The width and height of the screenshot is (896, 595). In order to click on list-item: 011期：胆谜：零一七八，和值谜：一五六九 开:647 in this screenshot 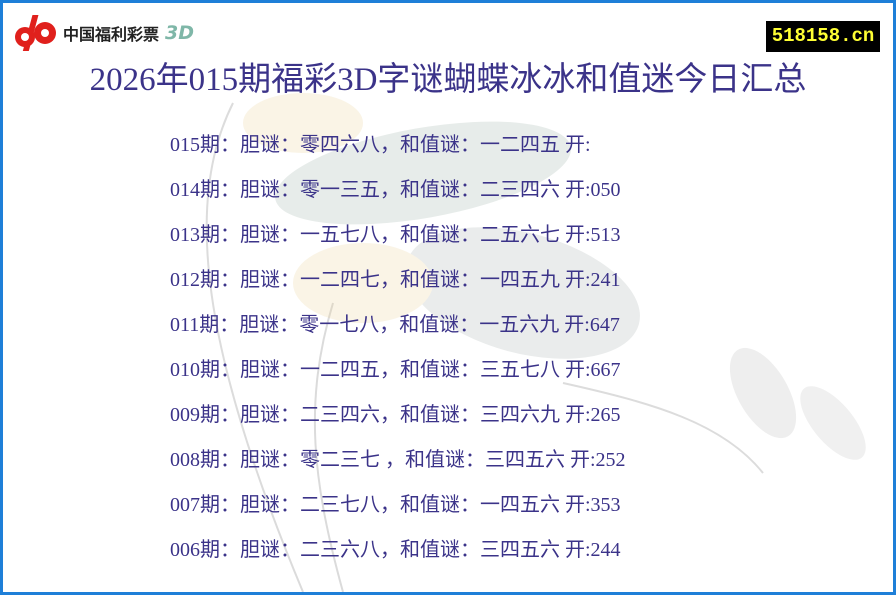, I will do `click(395, 325)`.